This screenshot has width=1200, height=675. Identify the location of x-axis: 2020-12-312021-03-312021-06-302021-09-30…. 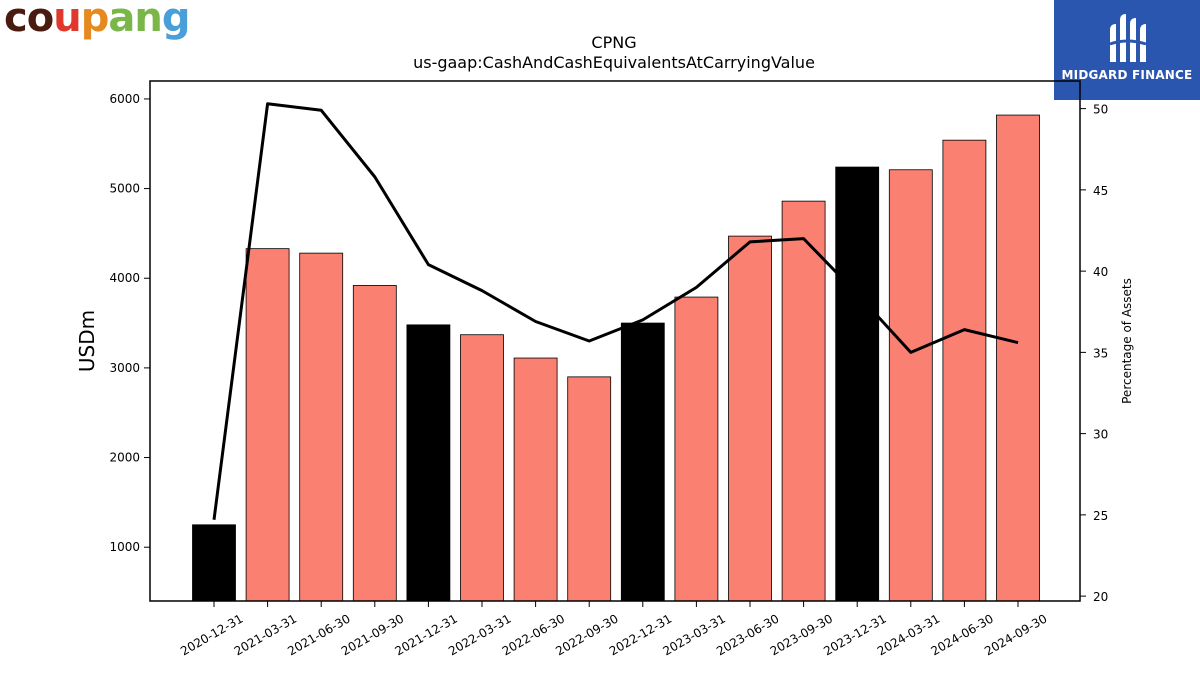
(614, 629).